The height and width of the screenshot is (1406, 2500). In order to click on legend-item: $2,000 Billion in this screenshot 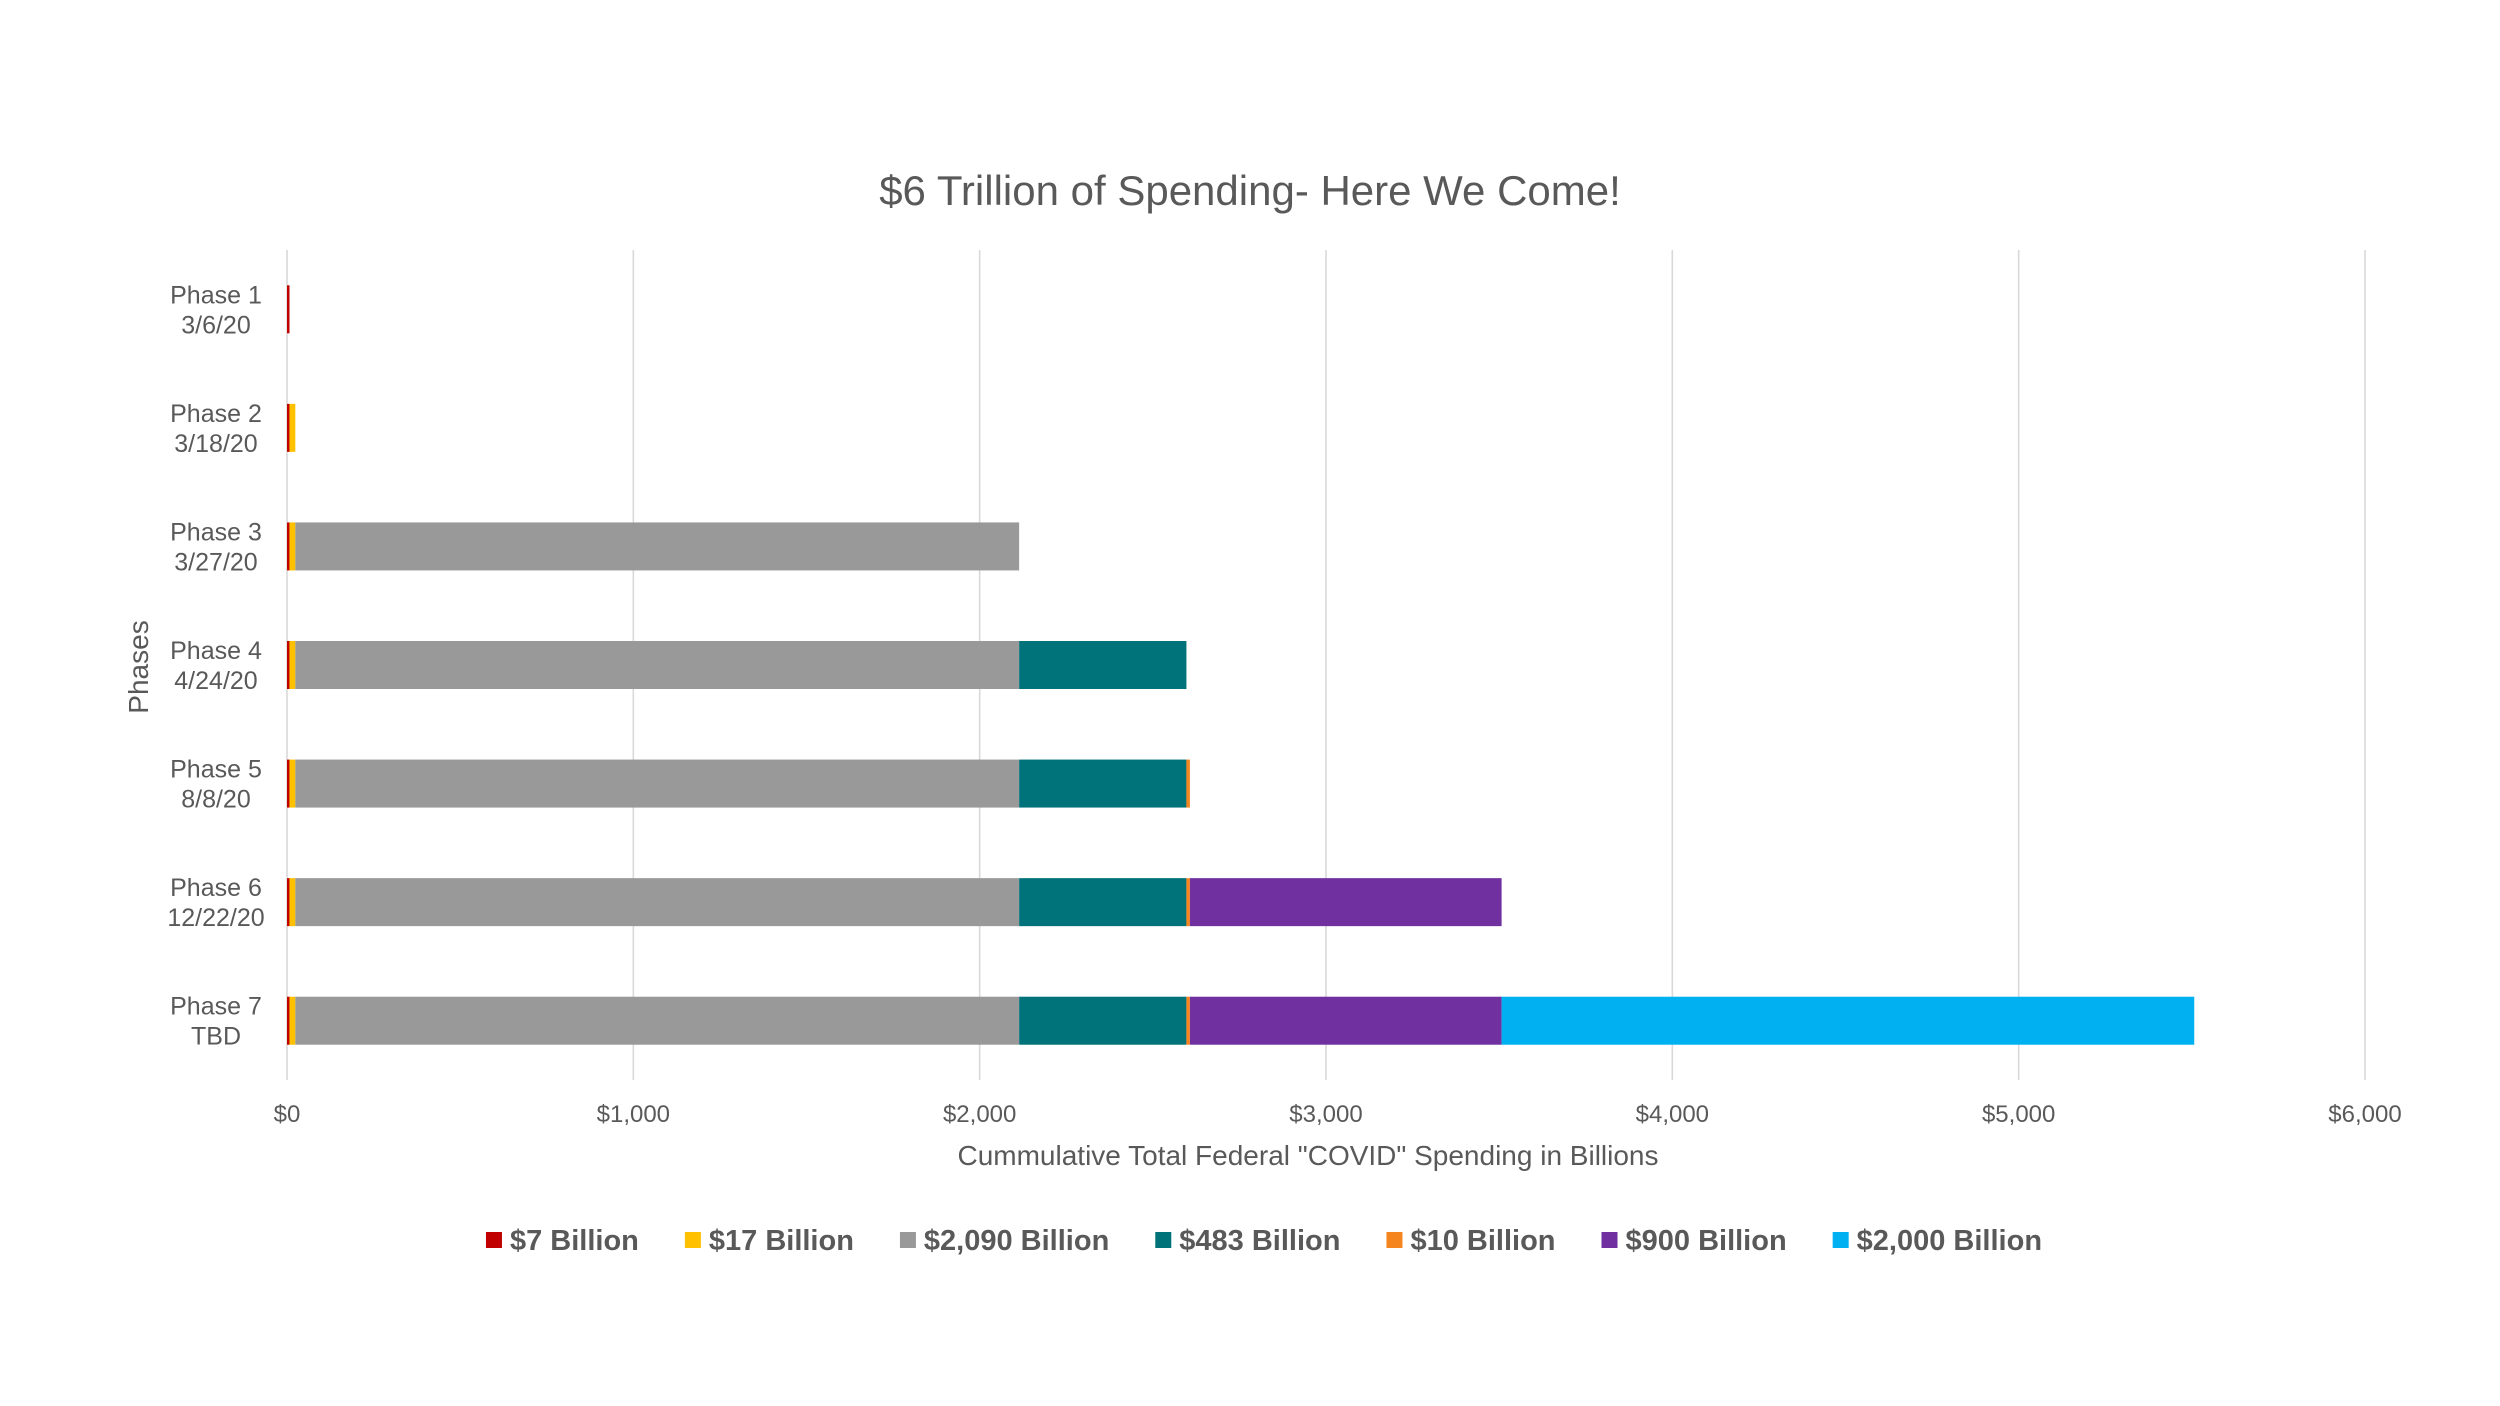, I will do `click(1937, 1241)`.